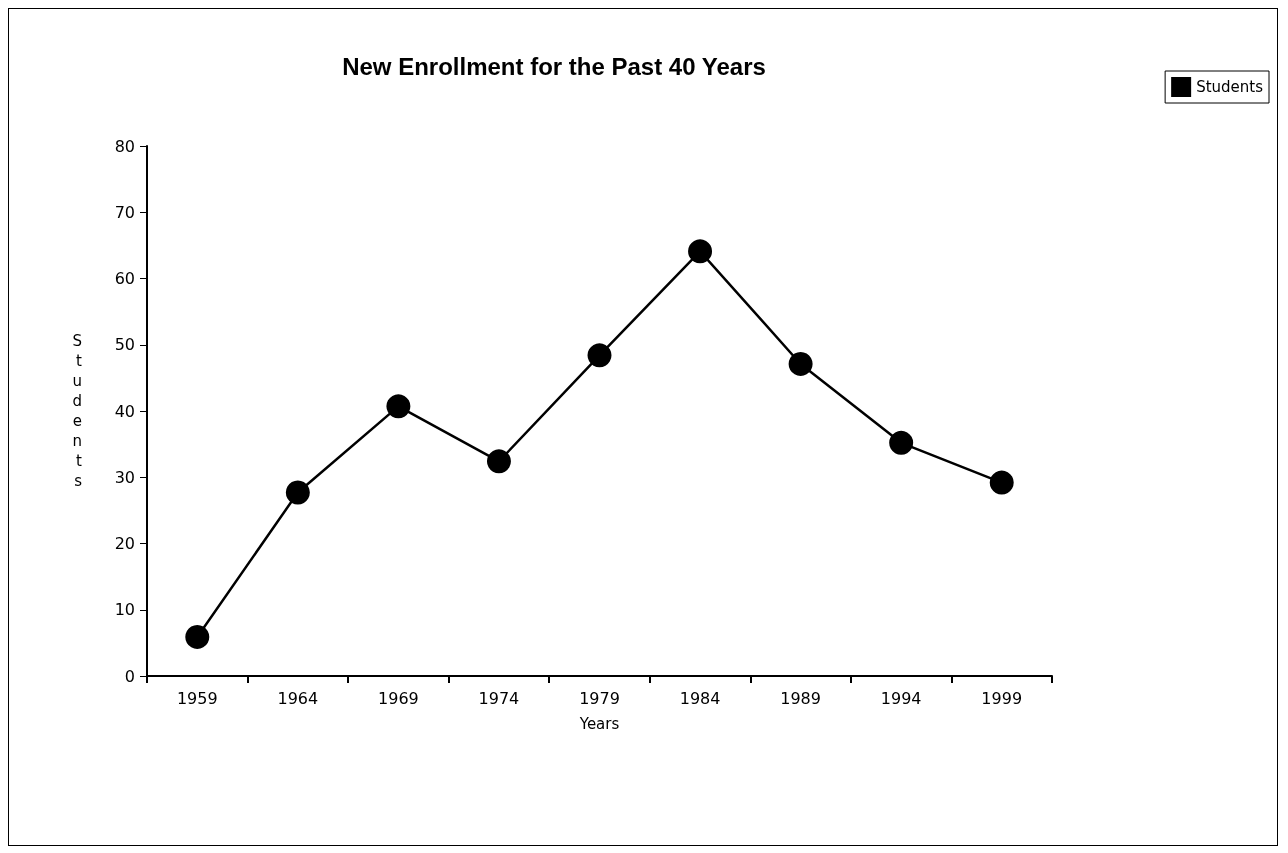  Describe the element at coordinates (124, 610) in the screenshot. I see `y-tick-label: 10` at that location.